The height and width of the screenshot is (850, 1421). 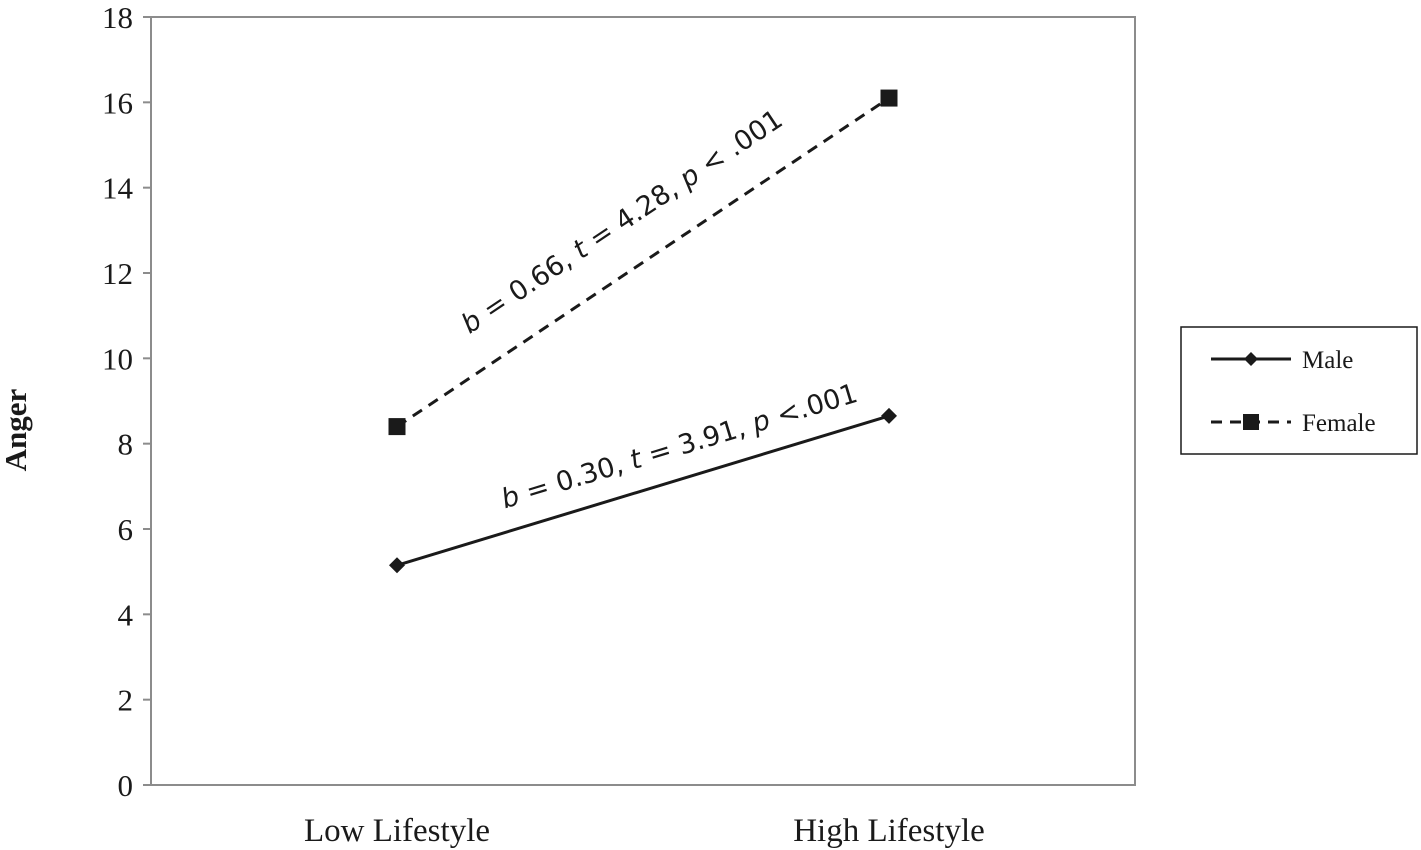 I want to click on legend-box, so click(x=1299, y=390).